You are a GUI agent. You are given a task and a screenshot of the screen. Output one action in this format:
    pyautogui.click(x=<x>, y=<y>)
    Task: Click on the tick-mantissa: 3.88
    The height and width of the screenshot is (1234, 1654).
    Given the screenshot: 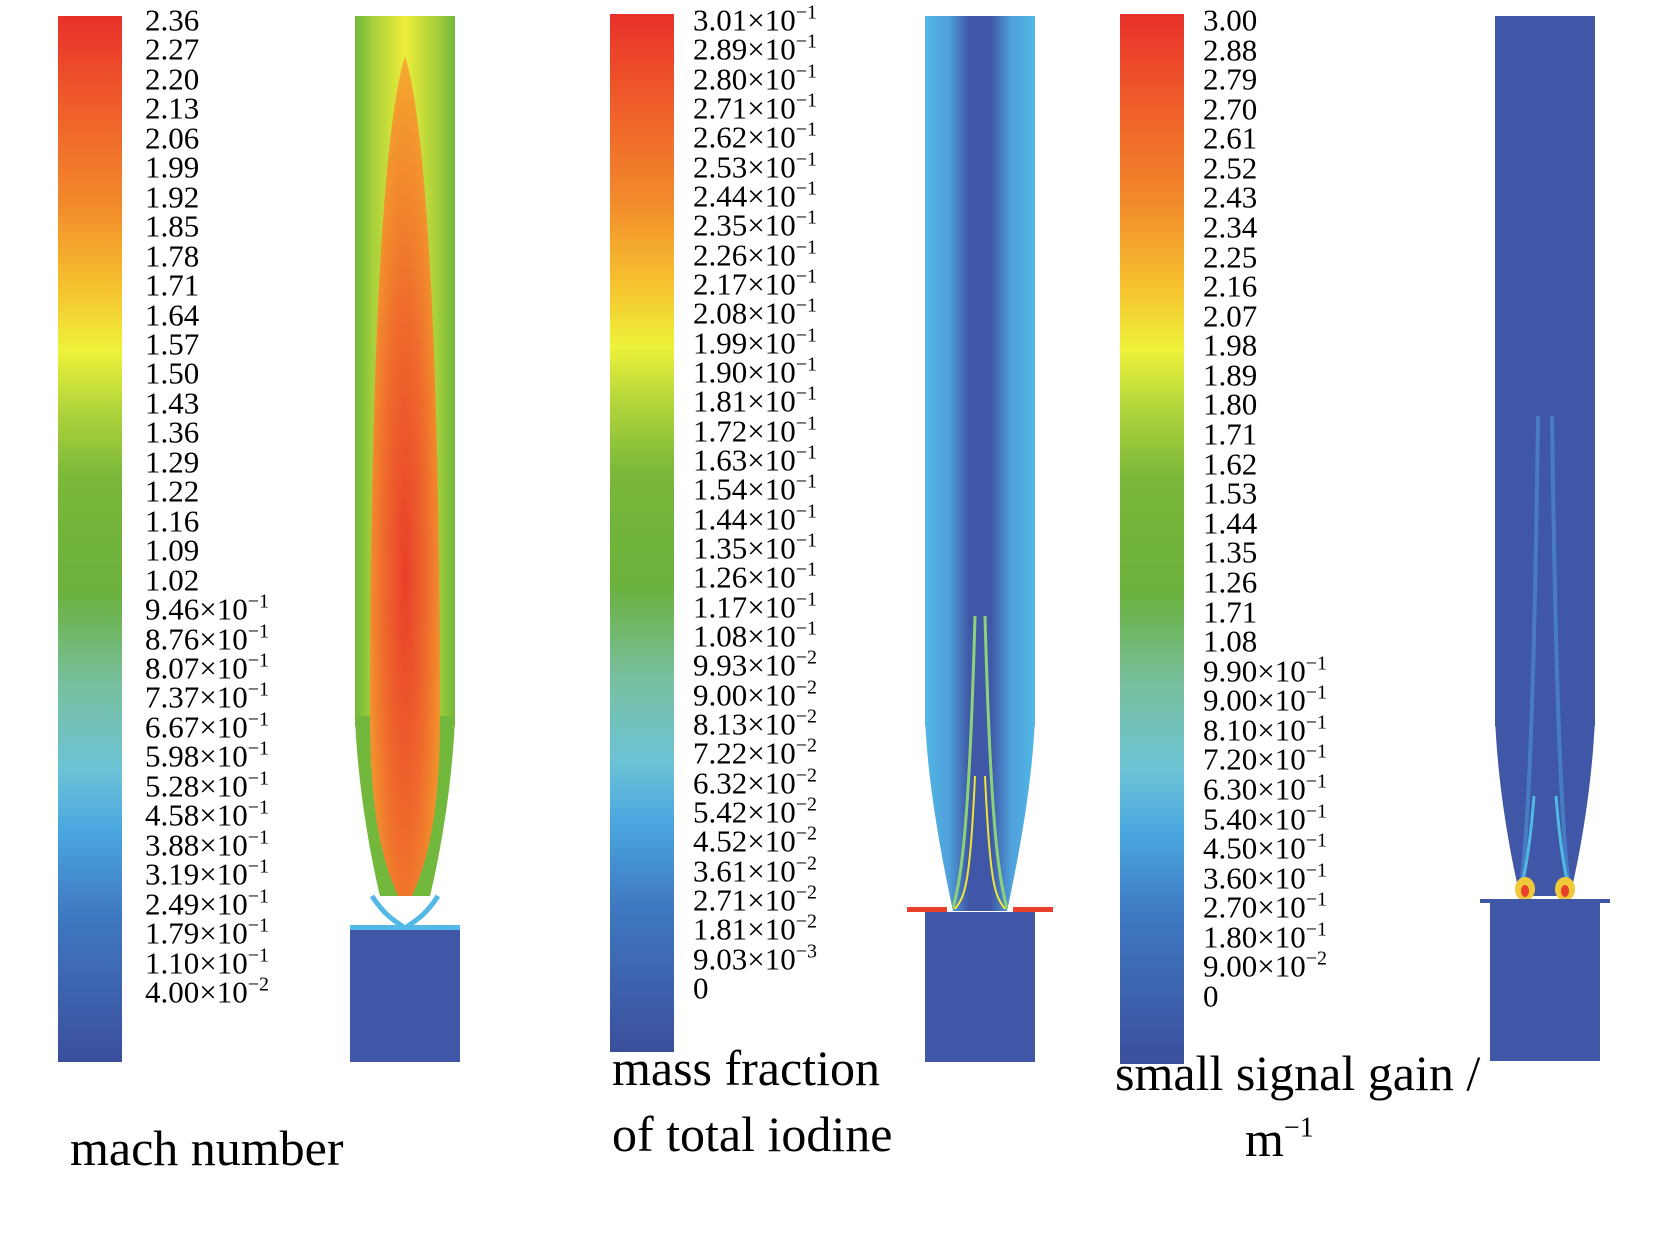 What is the action you would take?
    pyautogui.click(x=172, y=845)
    